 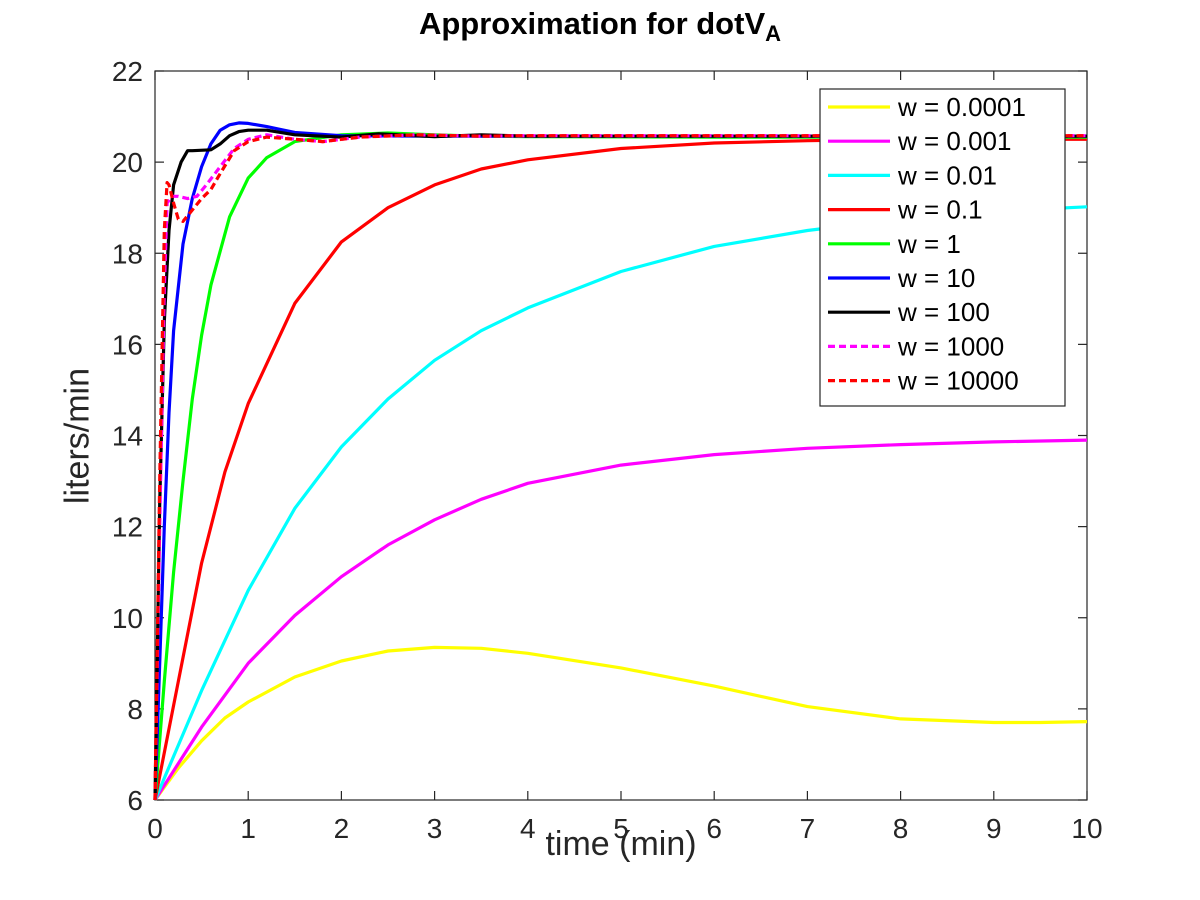 What do you see at coordinates (808, 828) in the screenshot?
I see `x-tick-label: 7` at bounding box center [808, 828].